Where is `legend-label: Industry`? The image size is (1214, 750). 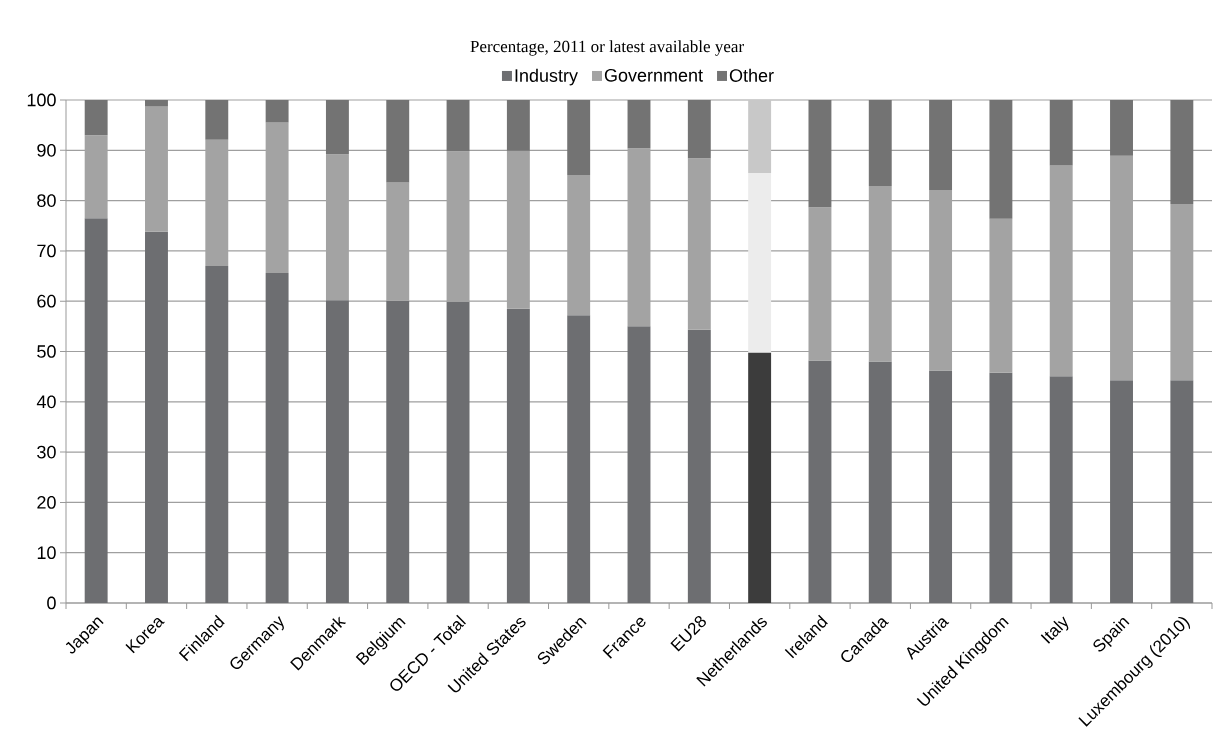 legend-label: Industry is located at coordinates (546, 77).